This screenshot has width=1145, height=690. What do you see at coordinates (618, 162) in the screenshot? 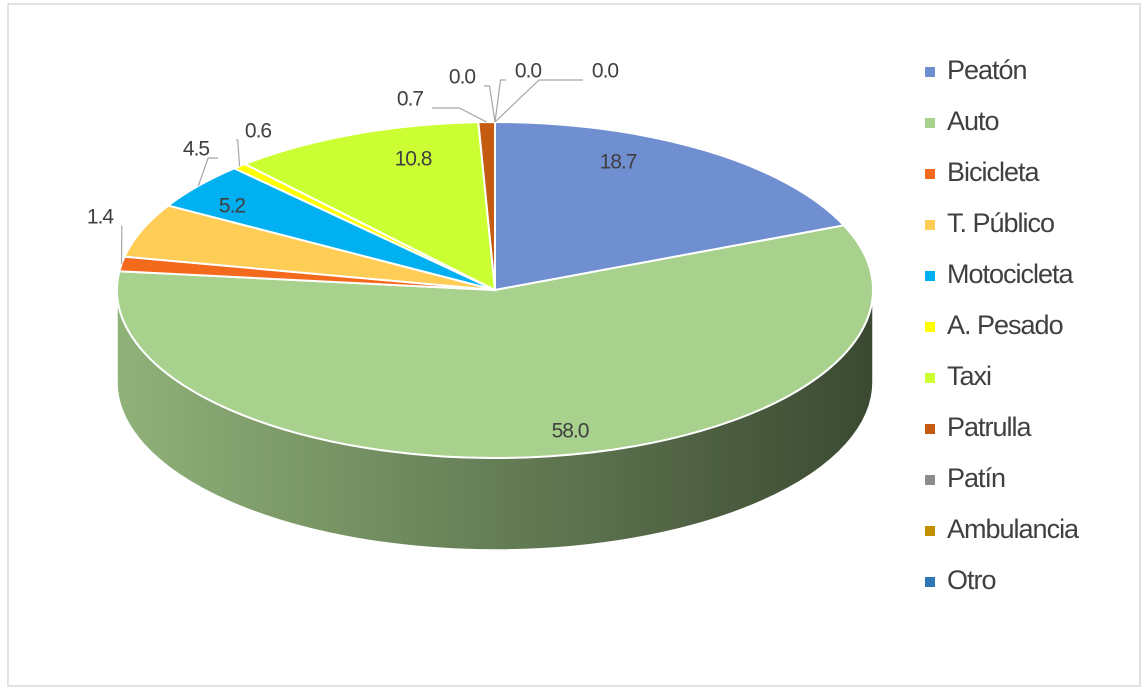
I see `data-label: 18.7` at bounding box center [618, 162].